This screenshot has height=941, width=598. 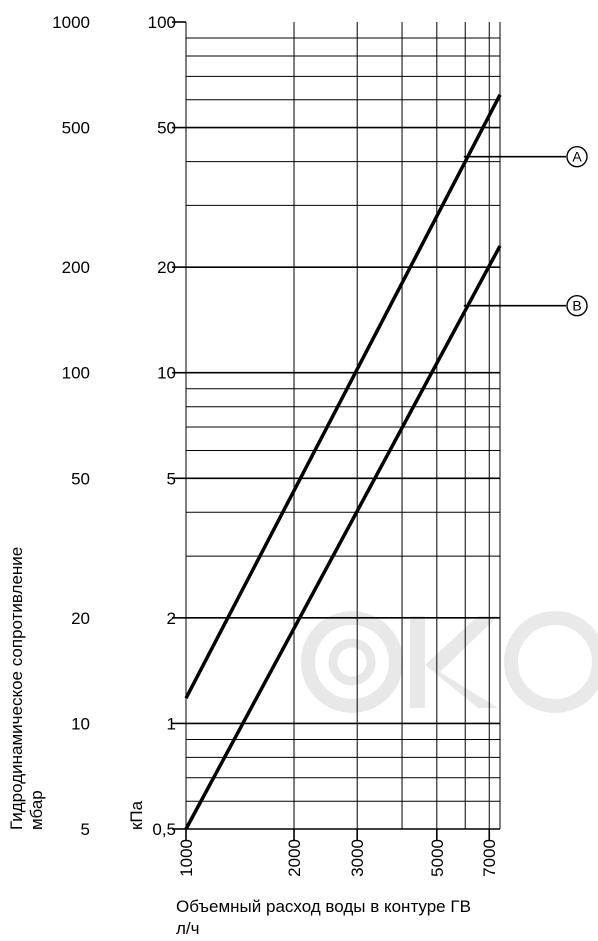 I want to click on callout-marker-B, so click(x=577, y=305).